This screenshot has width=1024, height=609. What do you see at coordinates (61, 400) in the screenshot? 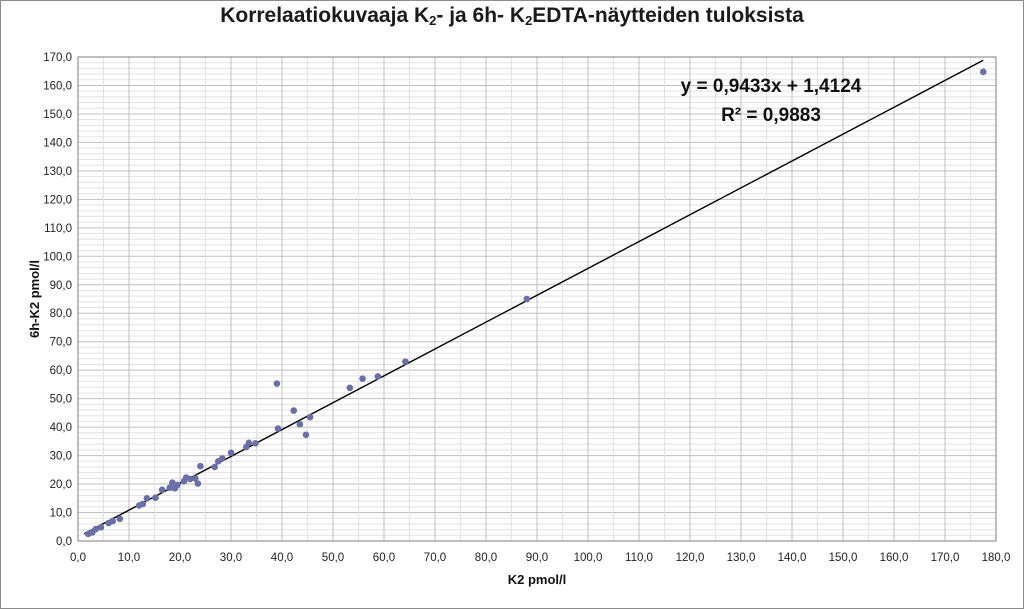
I see `y-tick-label: 50,0` at bounding box center [61, 400].